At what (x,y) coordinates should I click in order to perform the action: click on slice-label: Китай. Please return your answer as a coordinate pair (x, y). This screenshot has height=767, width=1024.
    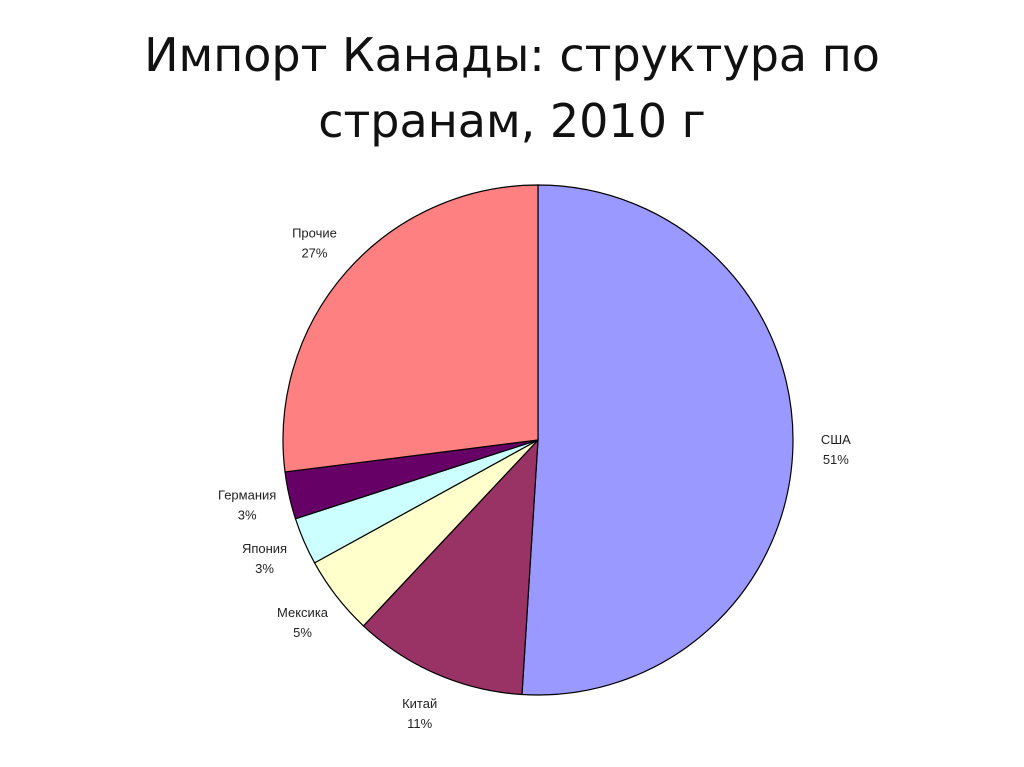
    Looking at the image, I should click on (419, 703).